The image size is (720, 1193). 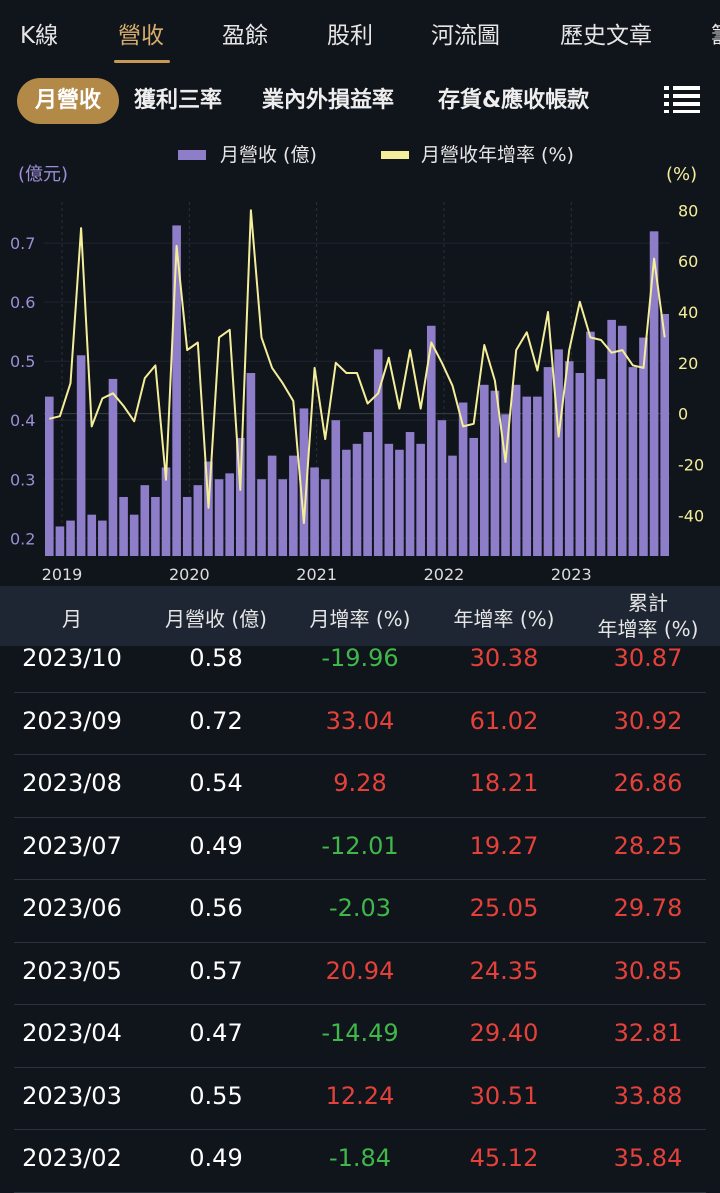 What do you see at coordinates (514, 100) in the screenshot?
I see `subtab-inventory-receivables: 存貨&應收帳款` at bounding box center [514, 100].